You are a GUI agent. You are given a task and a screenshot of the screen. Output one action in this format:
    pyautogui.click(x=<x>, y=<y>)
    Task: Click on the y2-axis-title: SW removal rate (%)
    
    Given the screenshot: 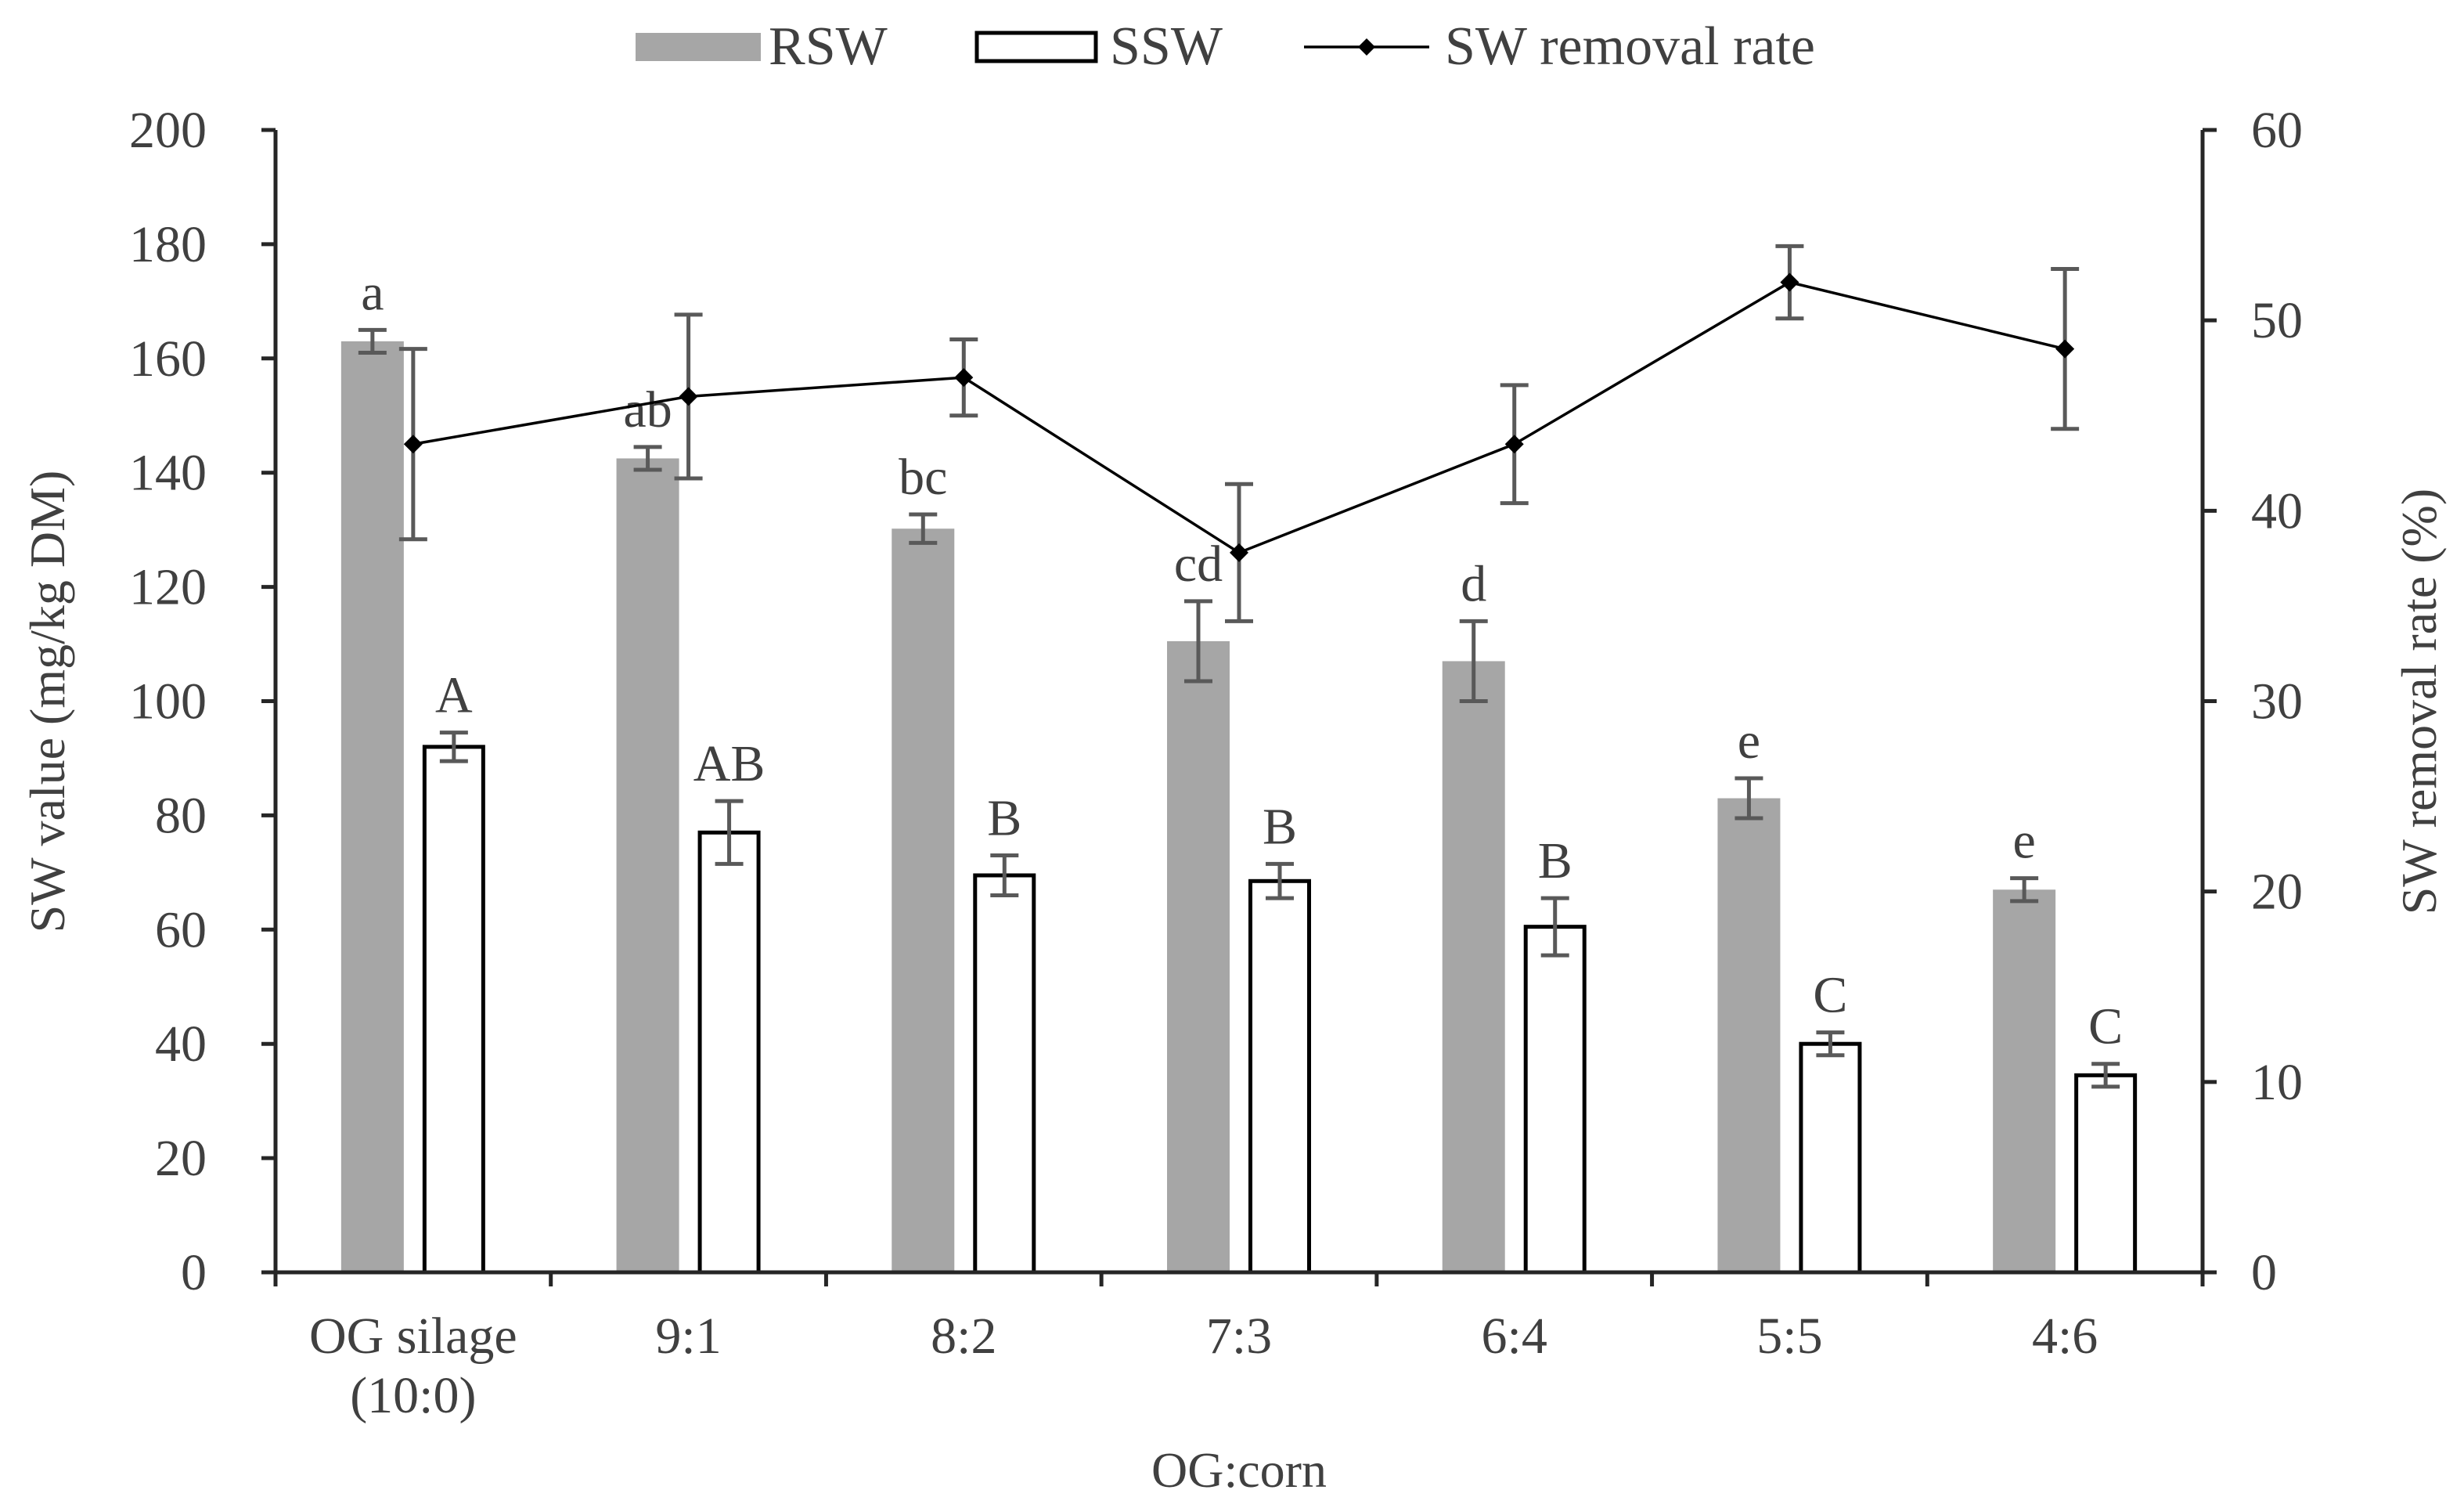 What is the action you would take?
    pyautogui.click(x=2419, y=702)
    